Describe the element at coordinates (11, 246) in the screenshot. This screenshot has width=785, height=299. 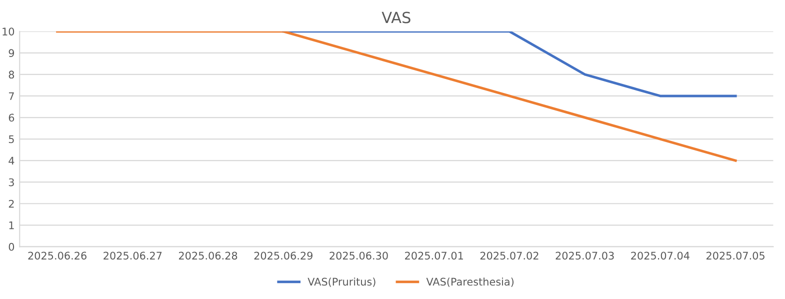
I see `y-tick-label: 0` at that location.